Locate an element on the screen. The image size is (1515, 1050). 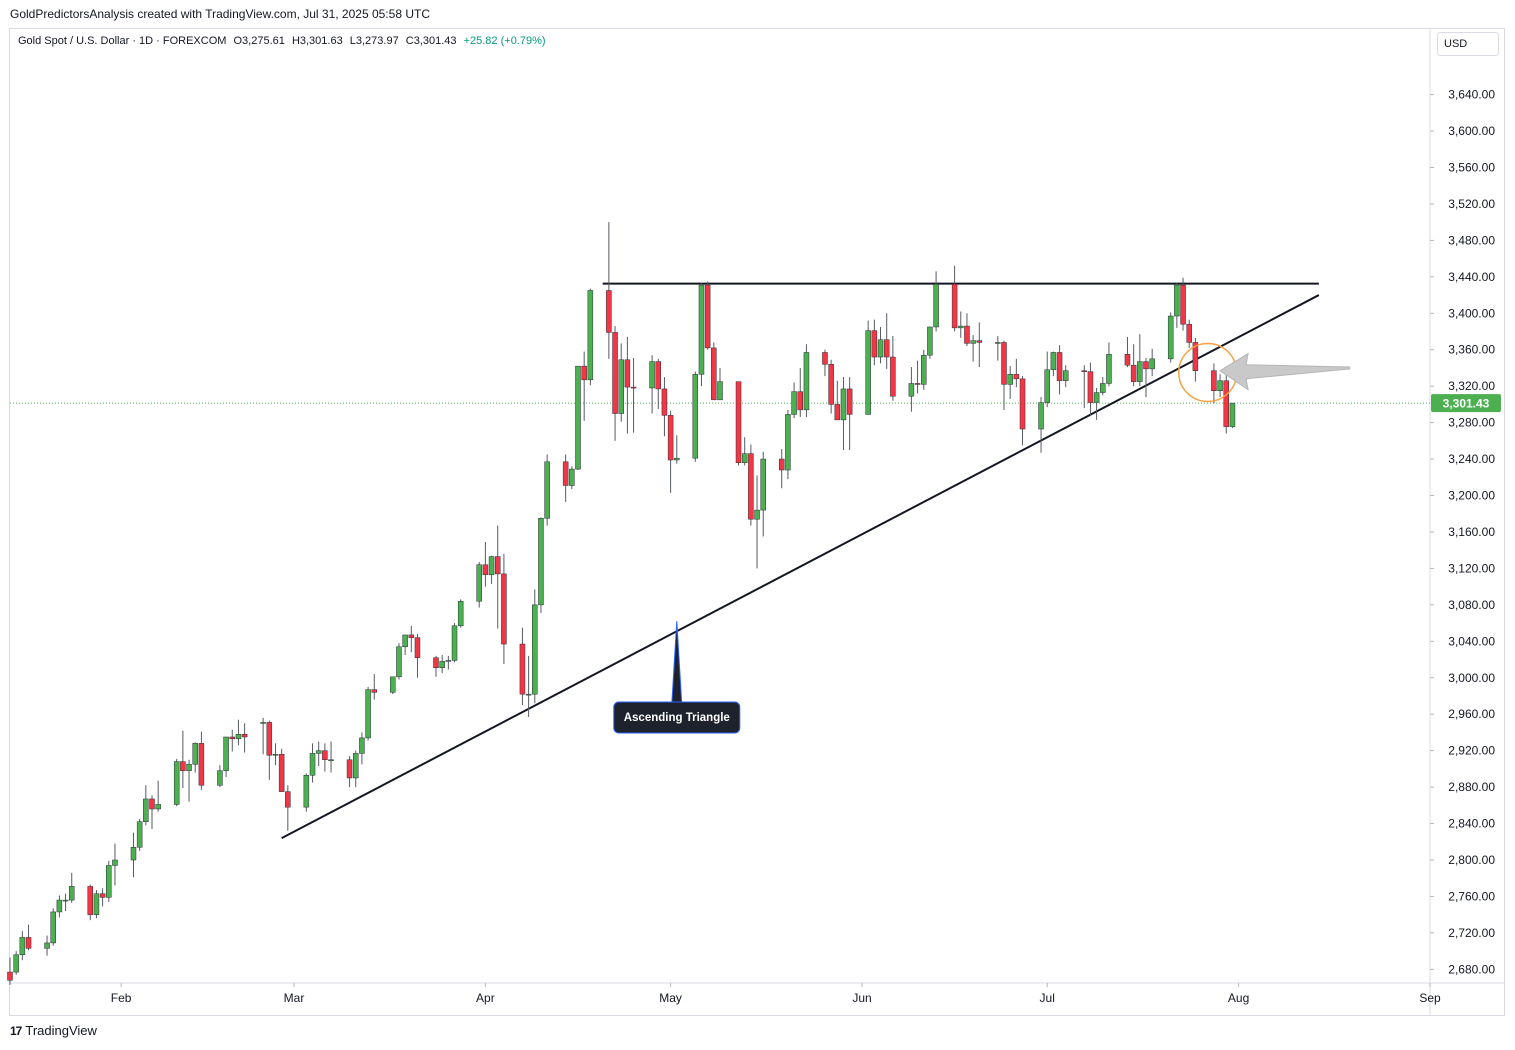
price-tick-label: 3,440.00 is located at coordinates (1471, 277).